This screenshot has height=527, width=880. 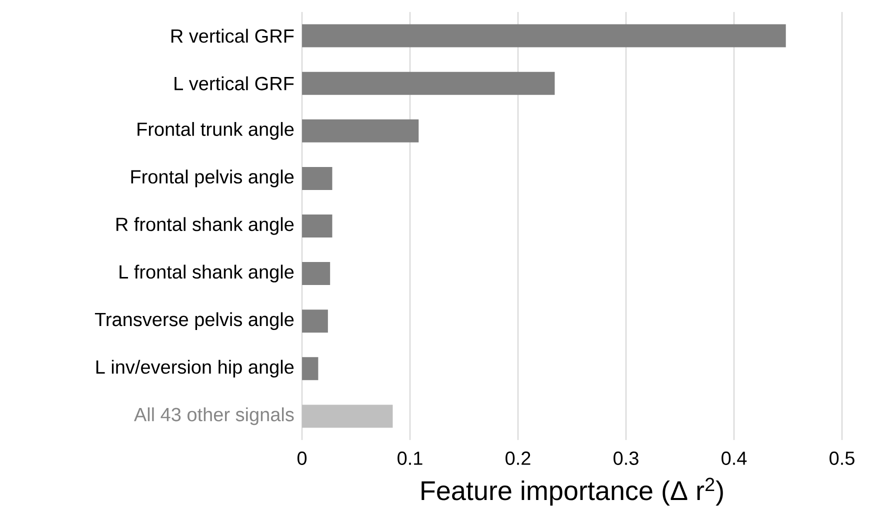 What do you see at coordinates (195, 369) in the screenshot?
I see `y-tick-label: L inv/eversion hip angle` at bounding box center [195, 369].